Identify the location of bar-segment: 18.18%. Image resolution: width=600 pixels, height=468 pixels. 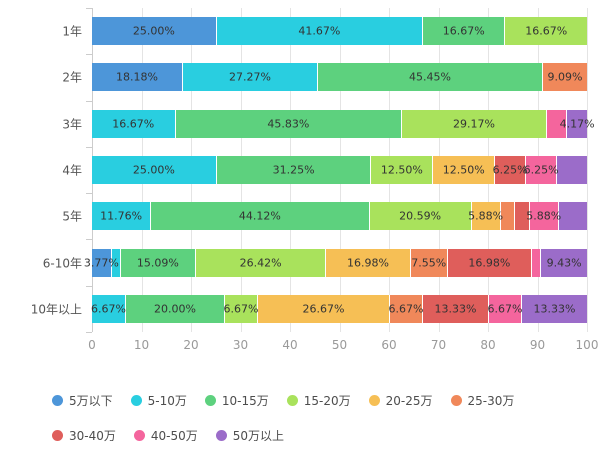
(137, 77).